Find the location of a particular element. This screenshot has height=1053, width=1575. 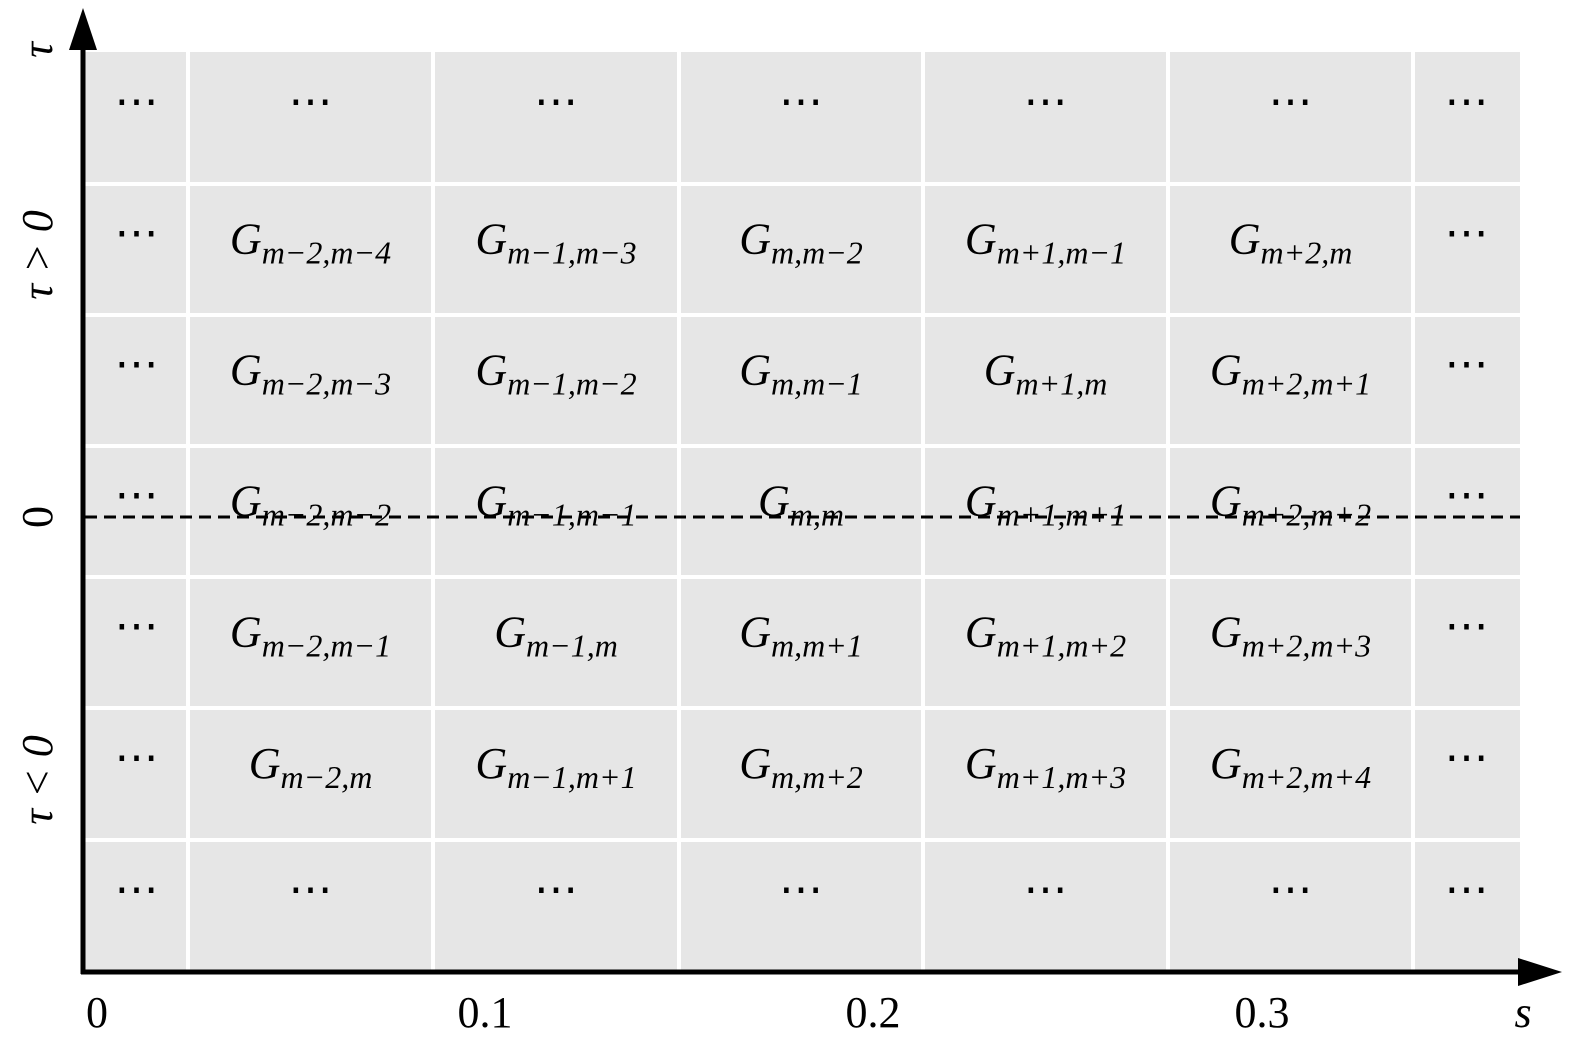

subscript: m+1,m+2 is located at coordinates (1061, 646).